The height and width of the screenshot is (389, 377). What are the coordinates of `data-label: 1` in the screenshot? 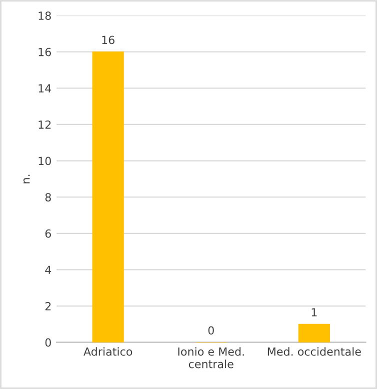 It's located at (314, 312).